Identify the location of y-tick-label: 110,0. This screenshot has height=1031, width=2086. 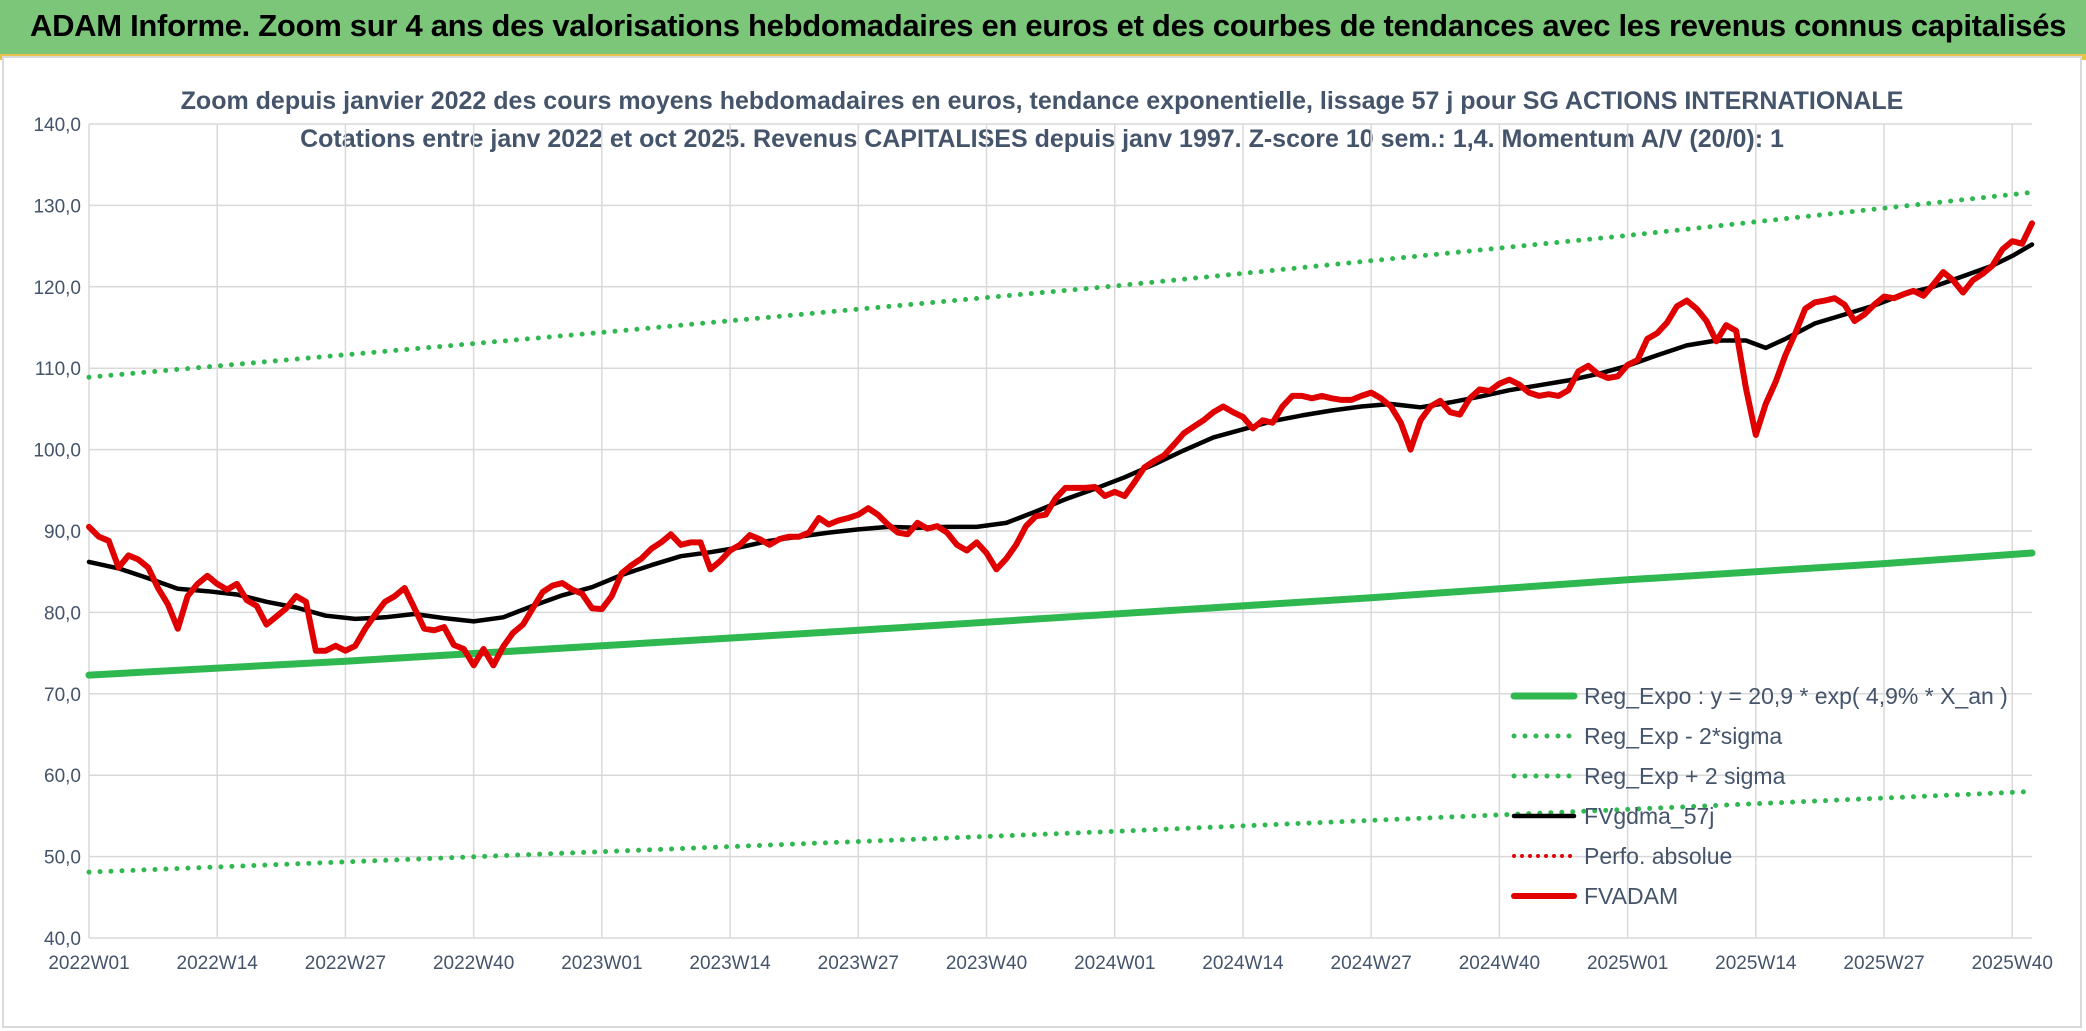
(58, 369).